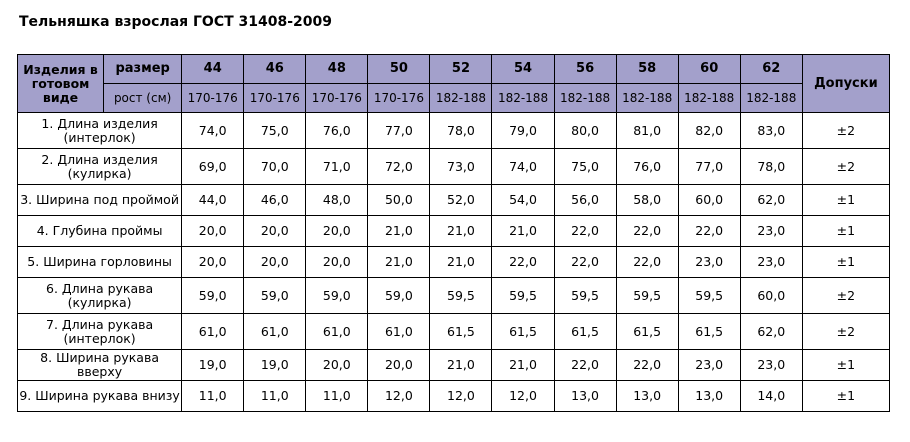 The image size is (910, 442). I want to click on table-cell: 50,0, so click(399, 200).